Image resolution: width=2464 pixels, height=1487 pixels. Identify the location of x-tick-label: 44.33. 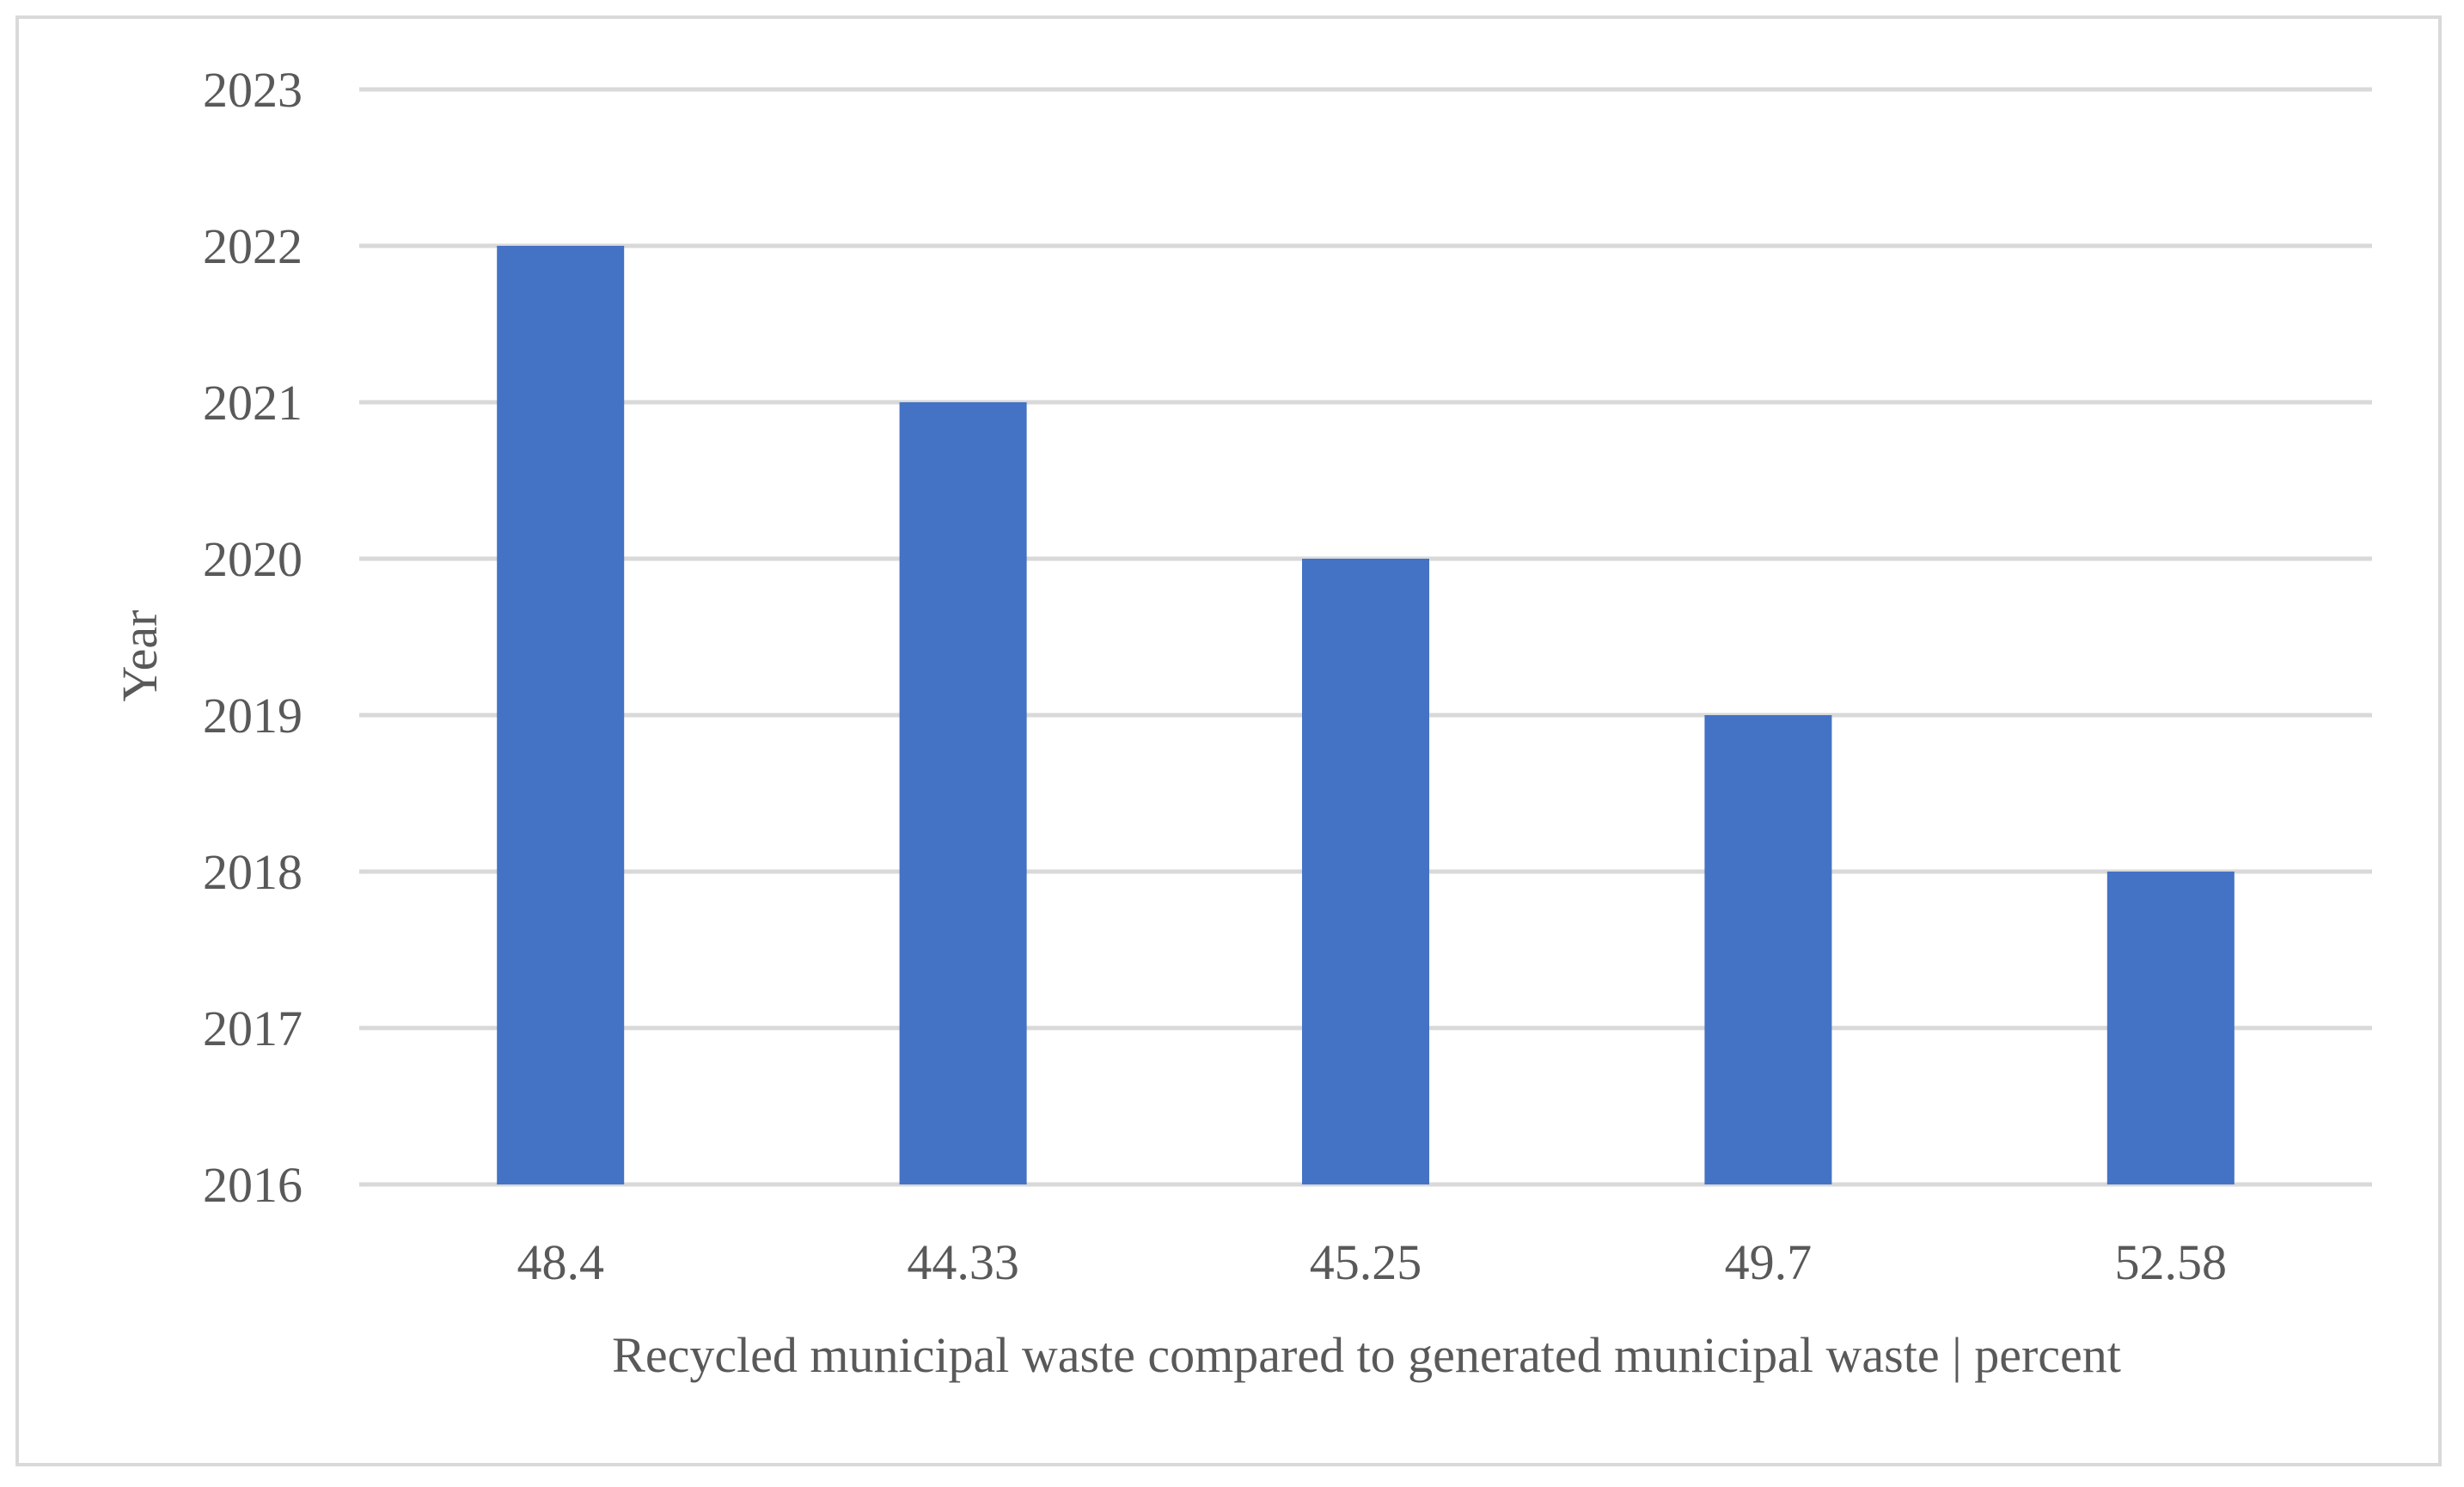
(963, 1262).